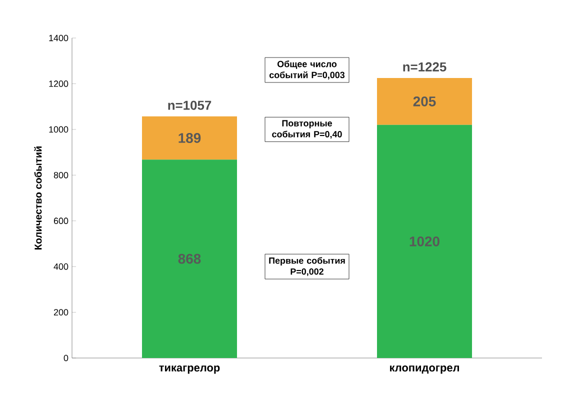  I want to click on x-tick-label: тикагрелор, so click(189, 370).